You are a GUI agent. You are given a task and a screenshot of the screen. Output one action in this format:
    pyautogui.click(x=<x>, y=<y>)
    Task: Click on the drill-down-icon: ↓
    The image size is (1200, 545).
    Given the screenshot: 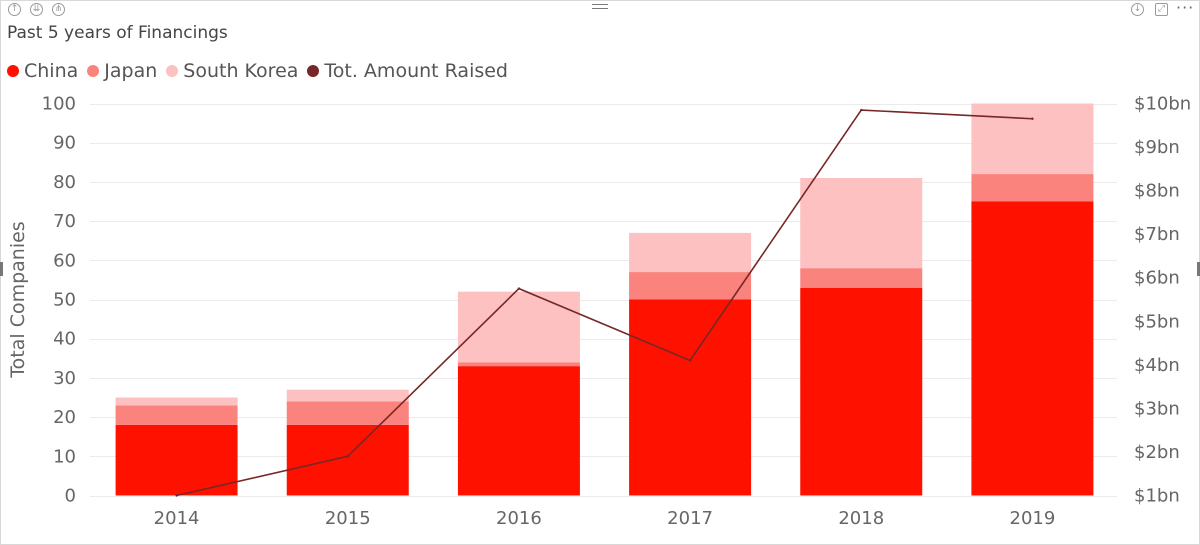 What is the action you would take?
    pyautogui.click(x=1137, y=9)
    